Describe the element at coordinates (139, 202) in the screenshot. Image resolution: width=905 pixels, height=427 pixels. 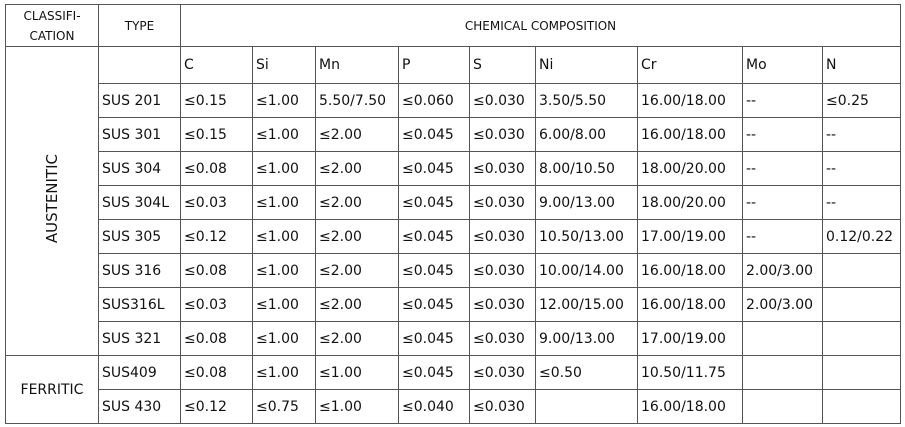
I see `type-cell: SUS 304L` at that location.